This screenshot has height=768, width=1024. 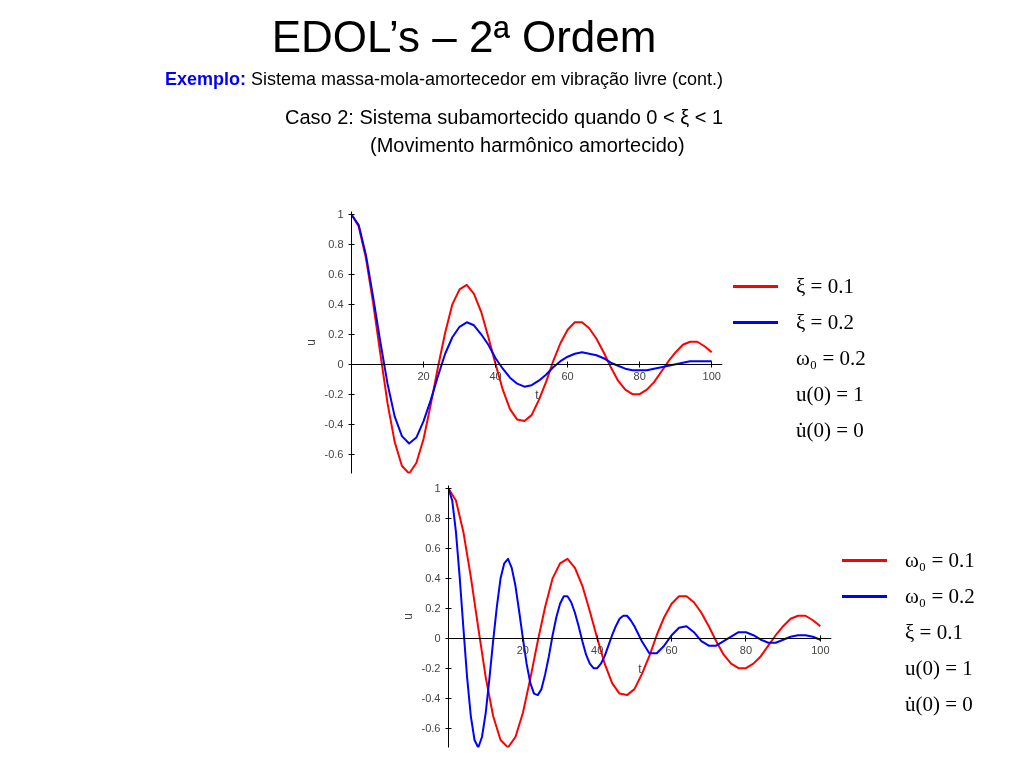 I want to click on chart-title: EDOL’s – 2ª Ordem, so click(x=464, y=37).